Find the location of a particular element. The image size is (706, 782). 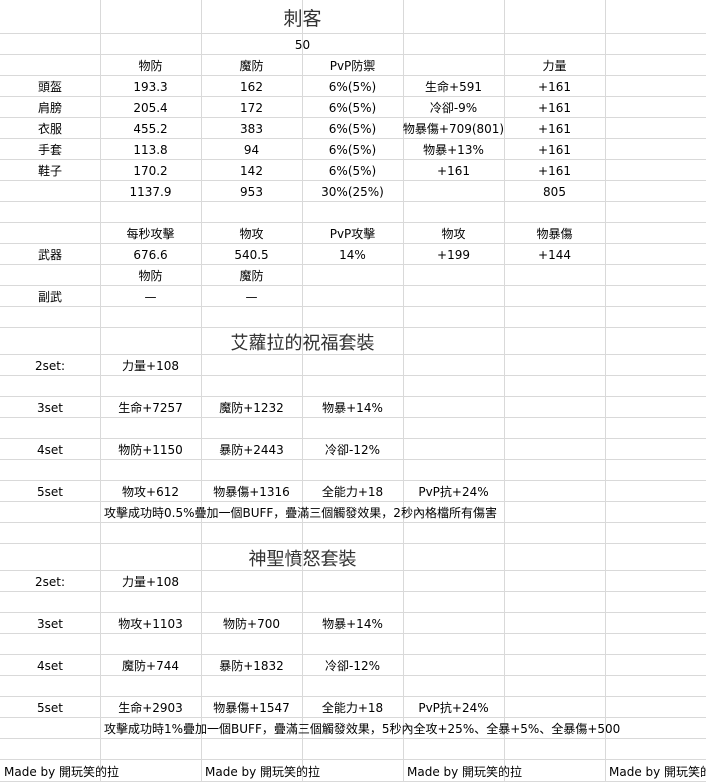

cell: 30%(25%) is located at coordinates (352, 191).